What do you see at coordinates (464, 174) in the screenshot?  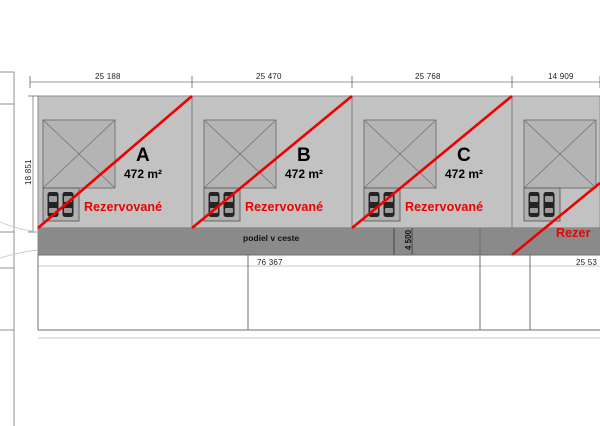 I see `parcel-c-area: 472 m²` at bounding box center [464, 174].